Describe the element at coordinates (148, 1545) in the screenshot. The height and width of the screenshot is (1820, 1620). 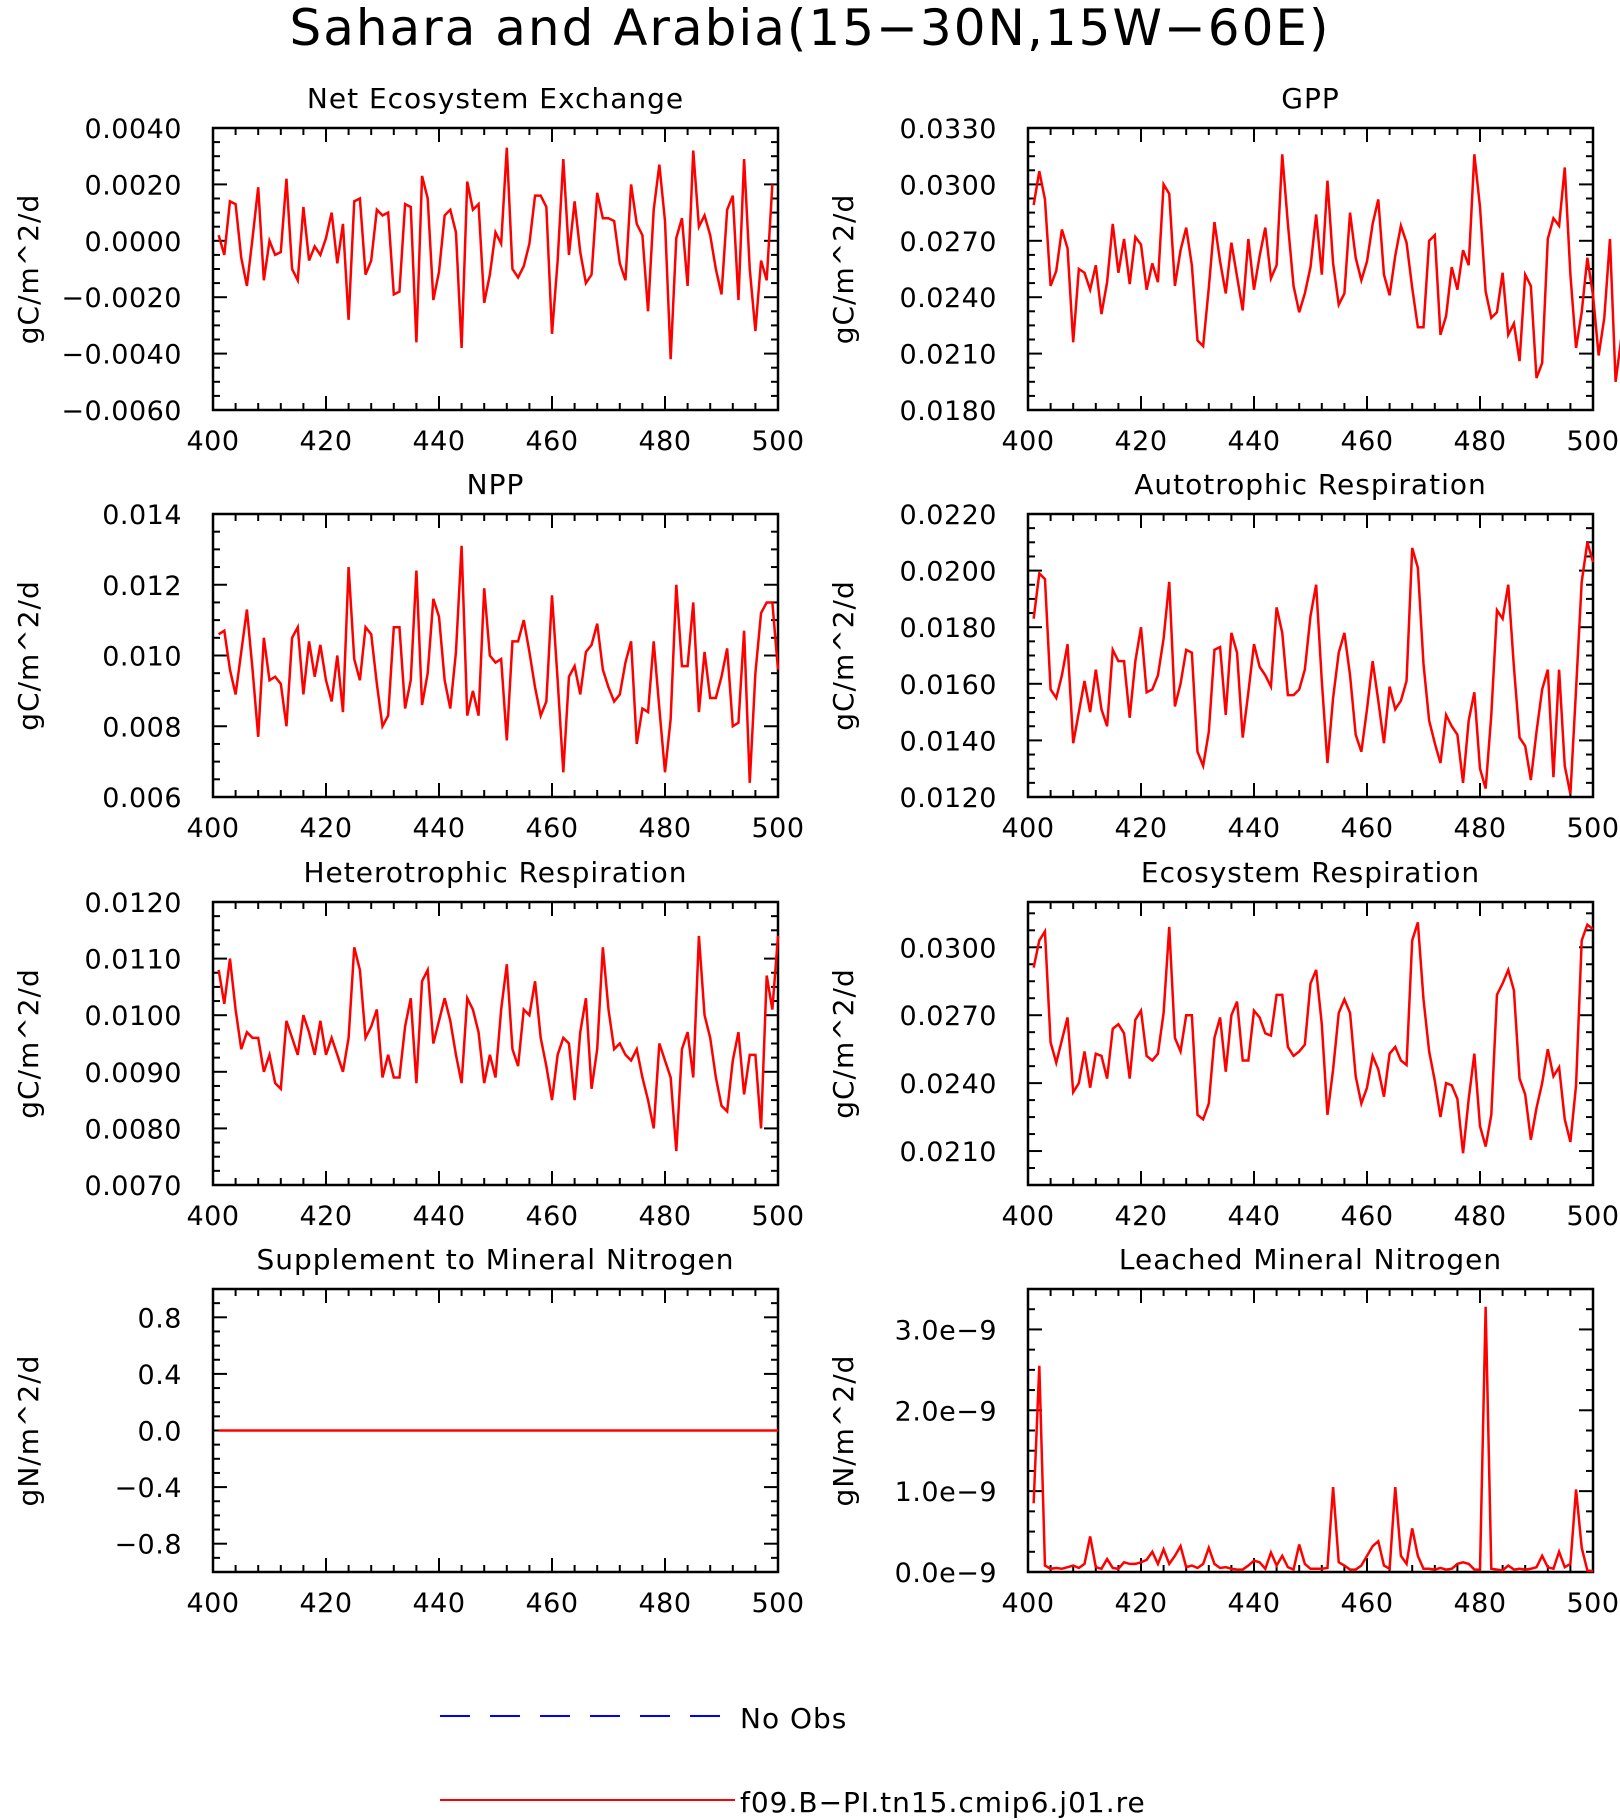
I see `y-tick-label: −0.8` at that location.